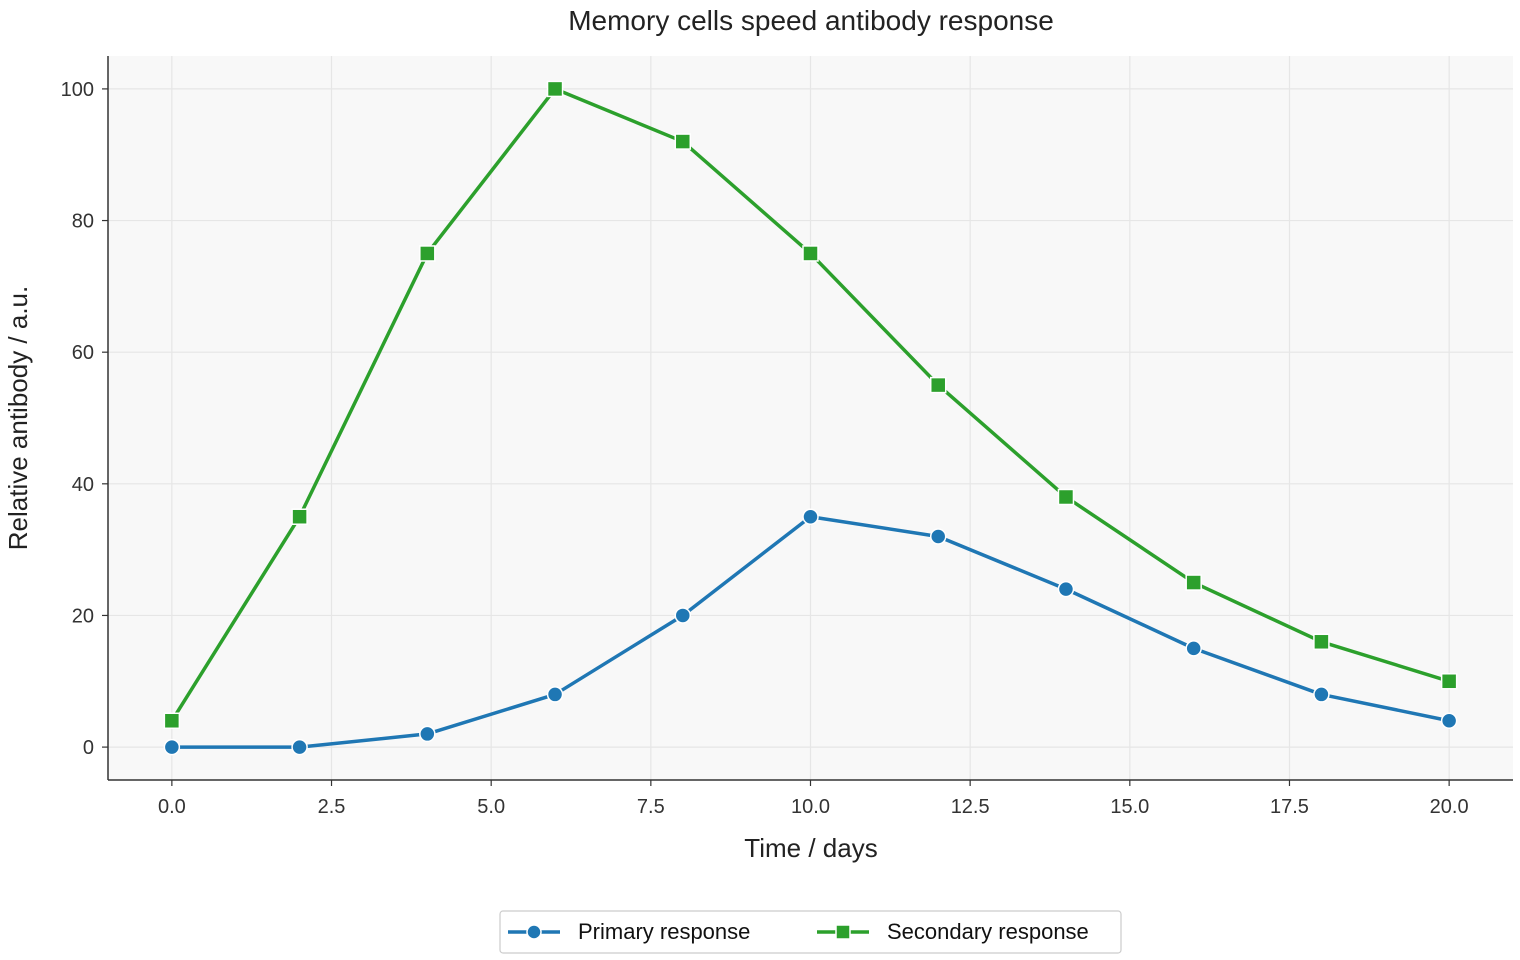 Image resolution: width=1520 pixels, height=960 pixels. Describe the element at coordinates (1289, 807) in the screenshot. I see `x-tick-label: 17.5` at that location.